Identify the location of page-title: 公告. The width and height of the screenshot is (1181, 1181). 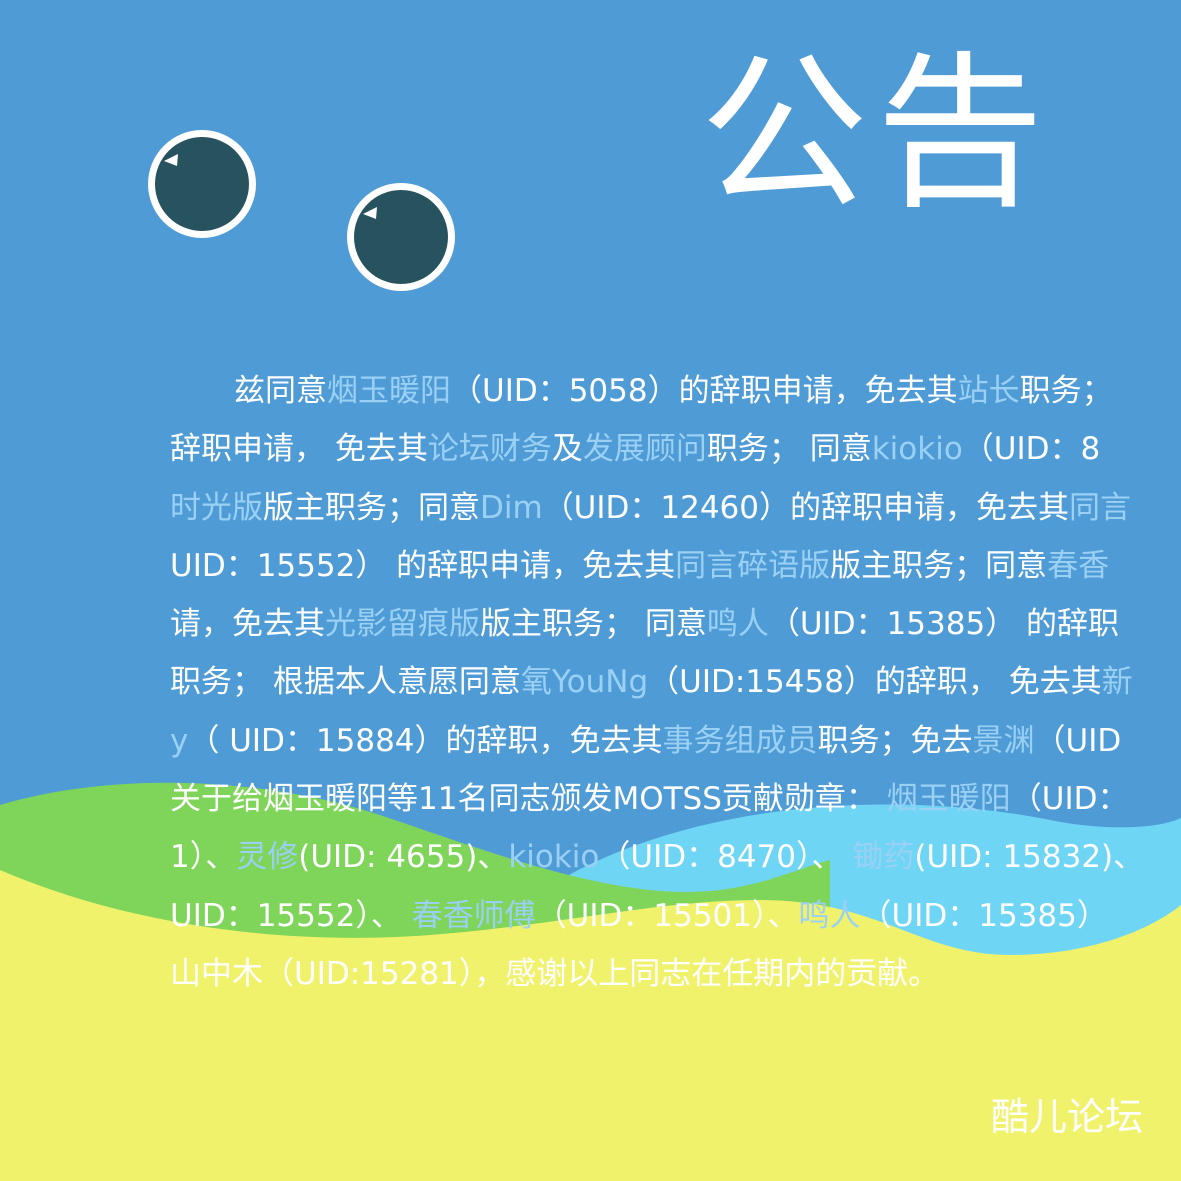
(876, 134).